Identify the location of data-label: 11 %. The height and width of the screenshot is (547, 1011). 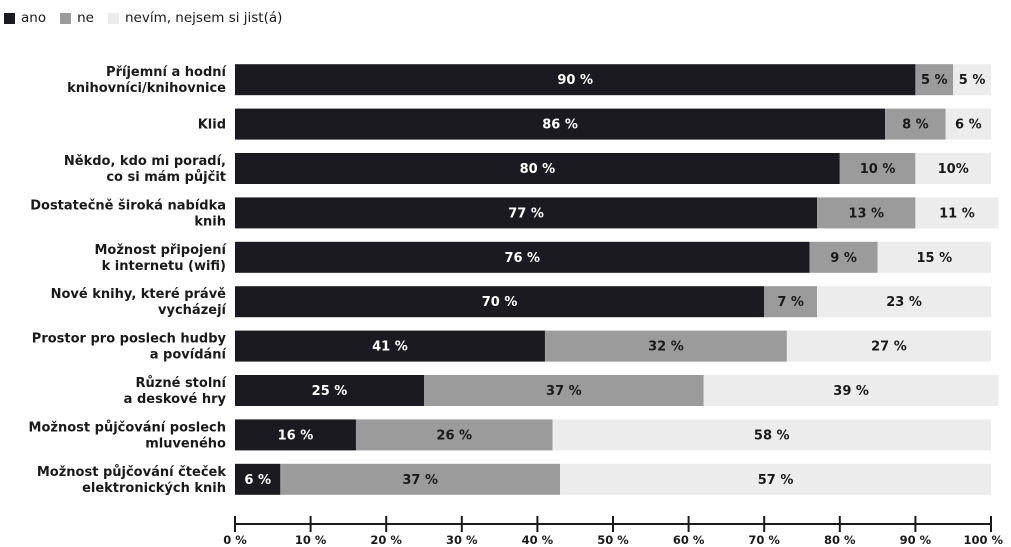
(957, 213).